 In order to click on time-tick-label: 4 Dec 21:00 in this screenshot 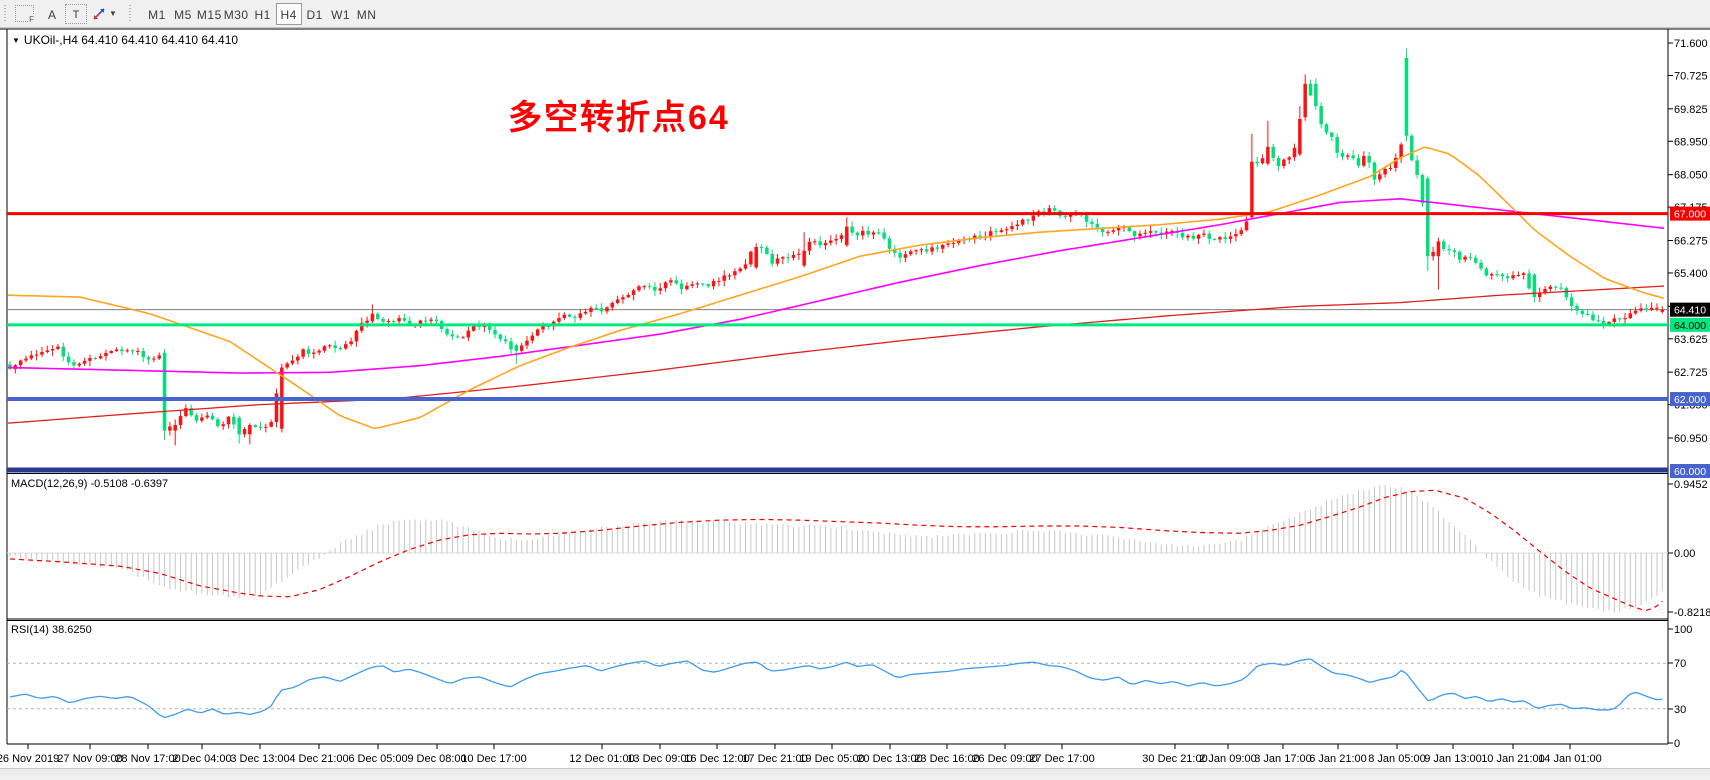, I will do `click(318, 759)`.